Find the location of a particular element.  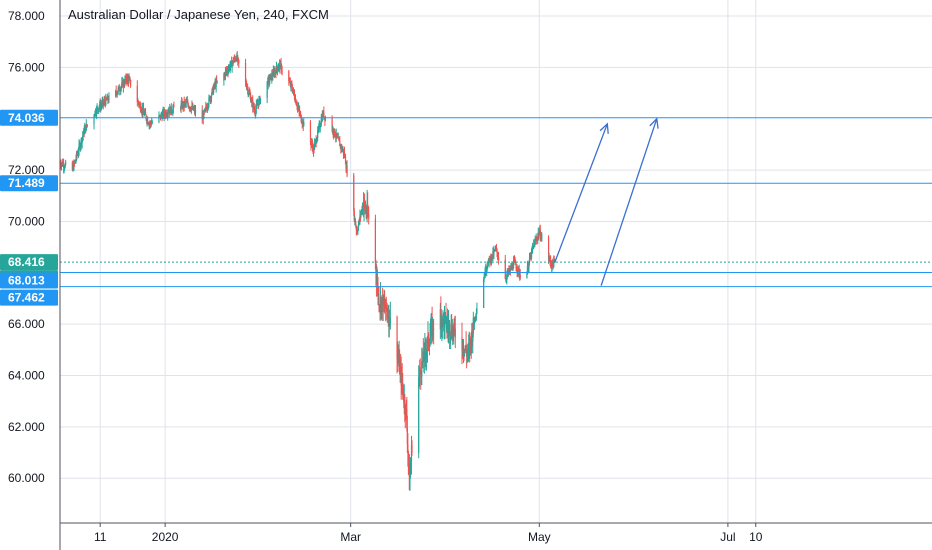

current-price-badge-label: 68.416 is located at coordinates (26, 262).